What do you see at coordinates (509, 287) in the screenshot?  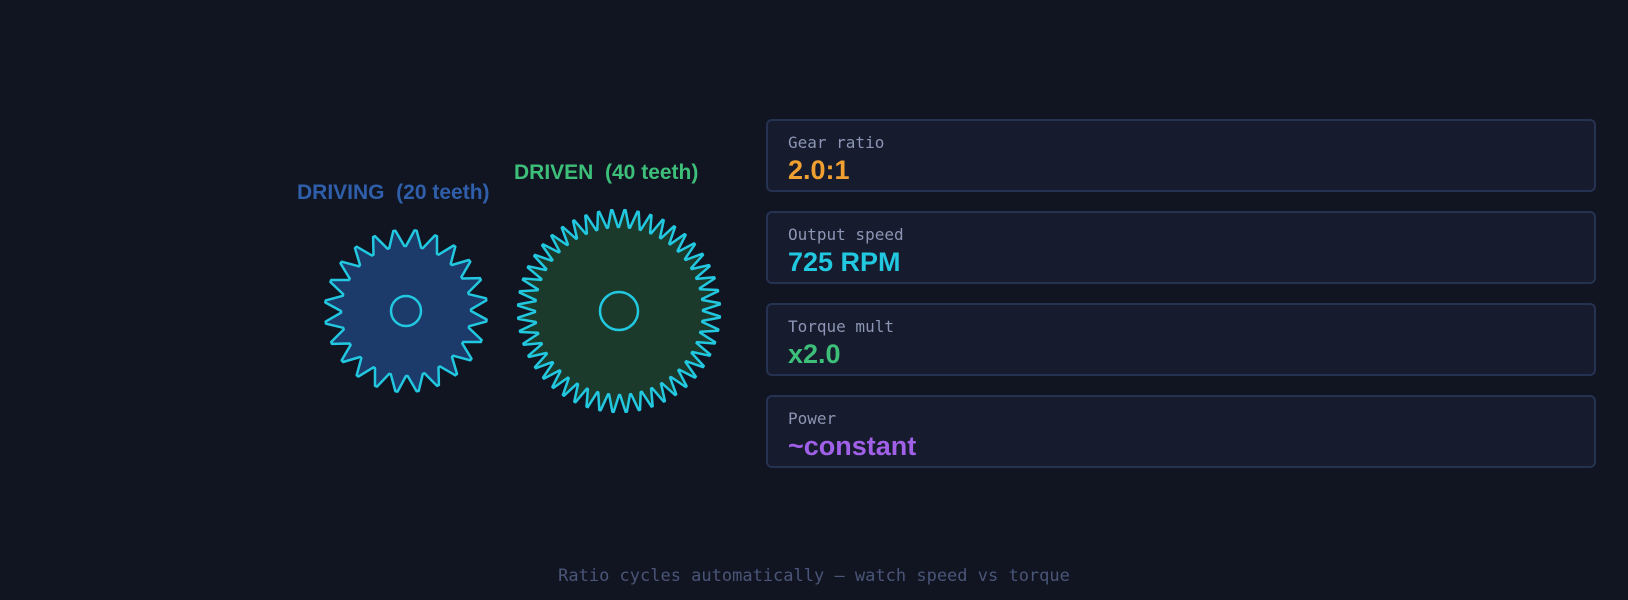 I see `gear-view: DRIVING (20 teeth) DRIVEN (40 teeth)` at bounding box center [509, 287].